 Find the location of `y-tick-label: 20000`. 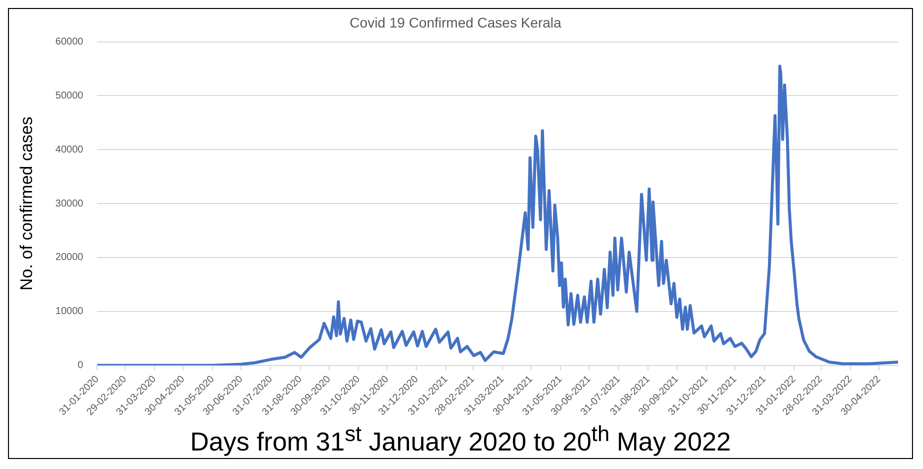

y-tick-label: 20000 is located at coordinates (69, 258).